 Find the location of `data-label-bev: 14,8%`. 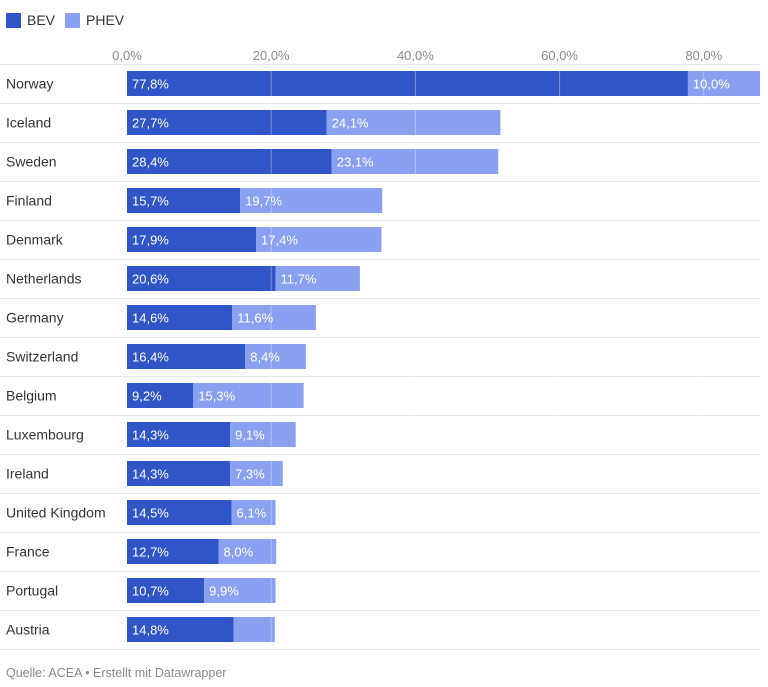

data-label-bev: 14,8% is located at coordinates (150, 630).